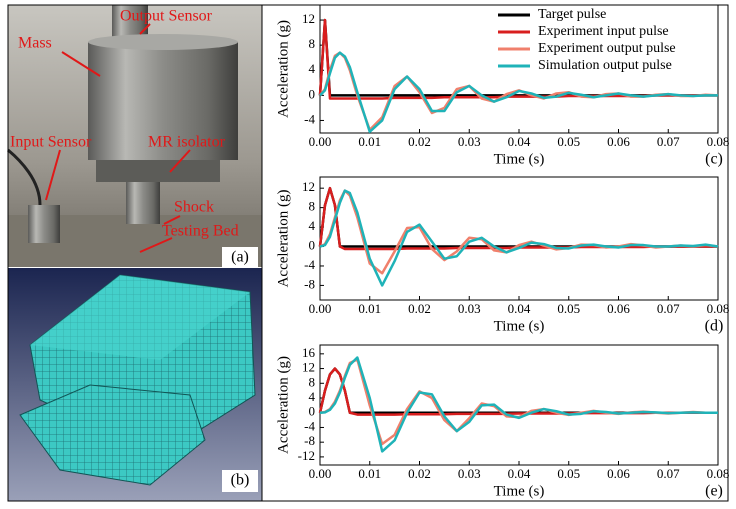 Image resolution: width=736 pixels, height=509 pixels. What do you see at coordinates (112, 435) in the screenshot?
I see `mesh-base` at bounding box center [112, 435].